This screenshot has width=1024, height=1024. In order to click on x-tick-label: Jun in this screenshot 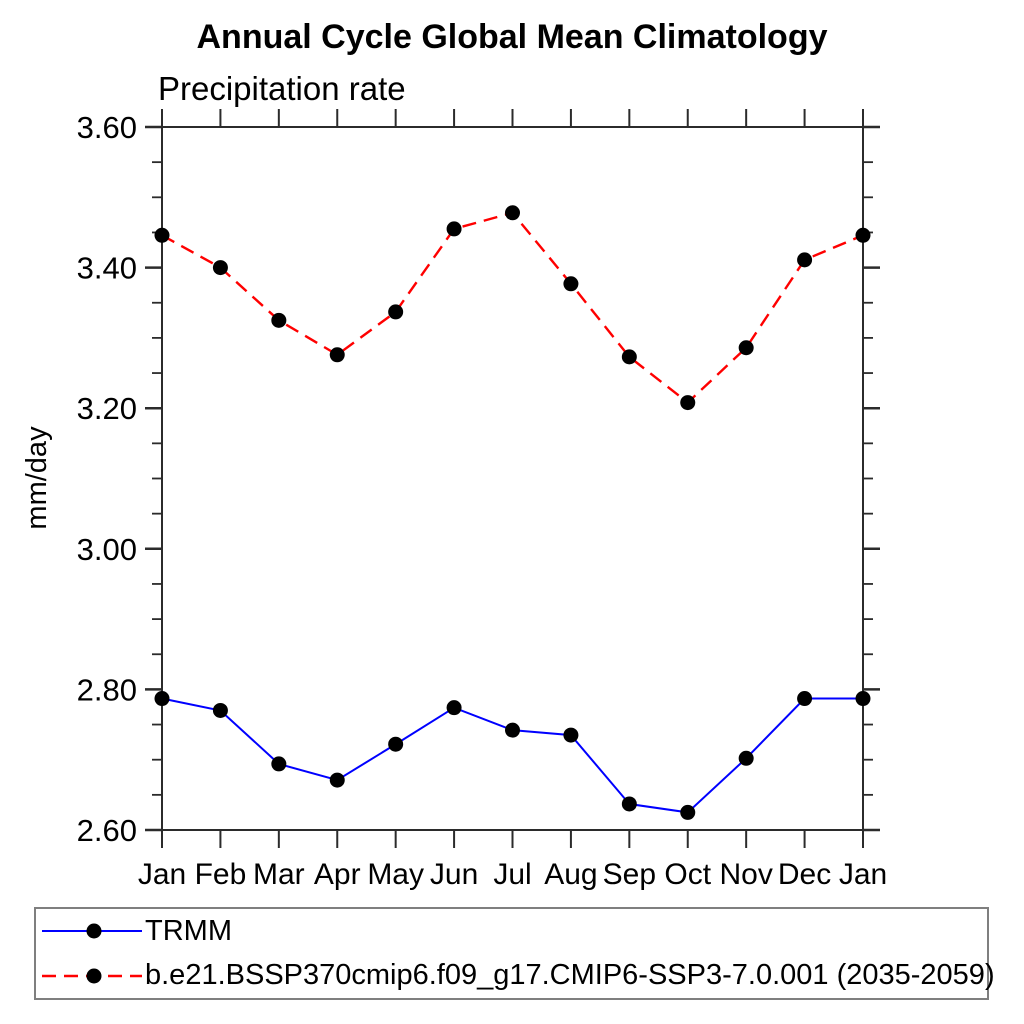, I will do `click(454, 874)`.